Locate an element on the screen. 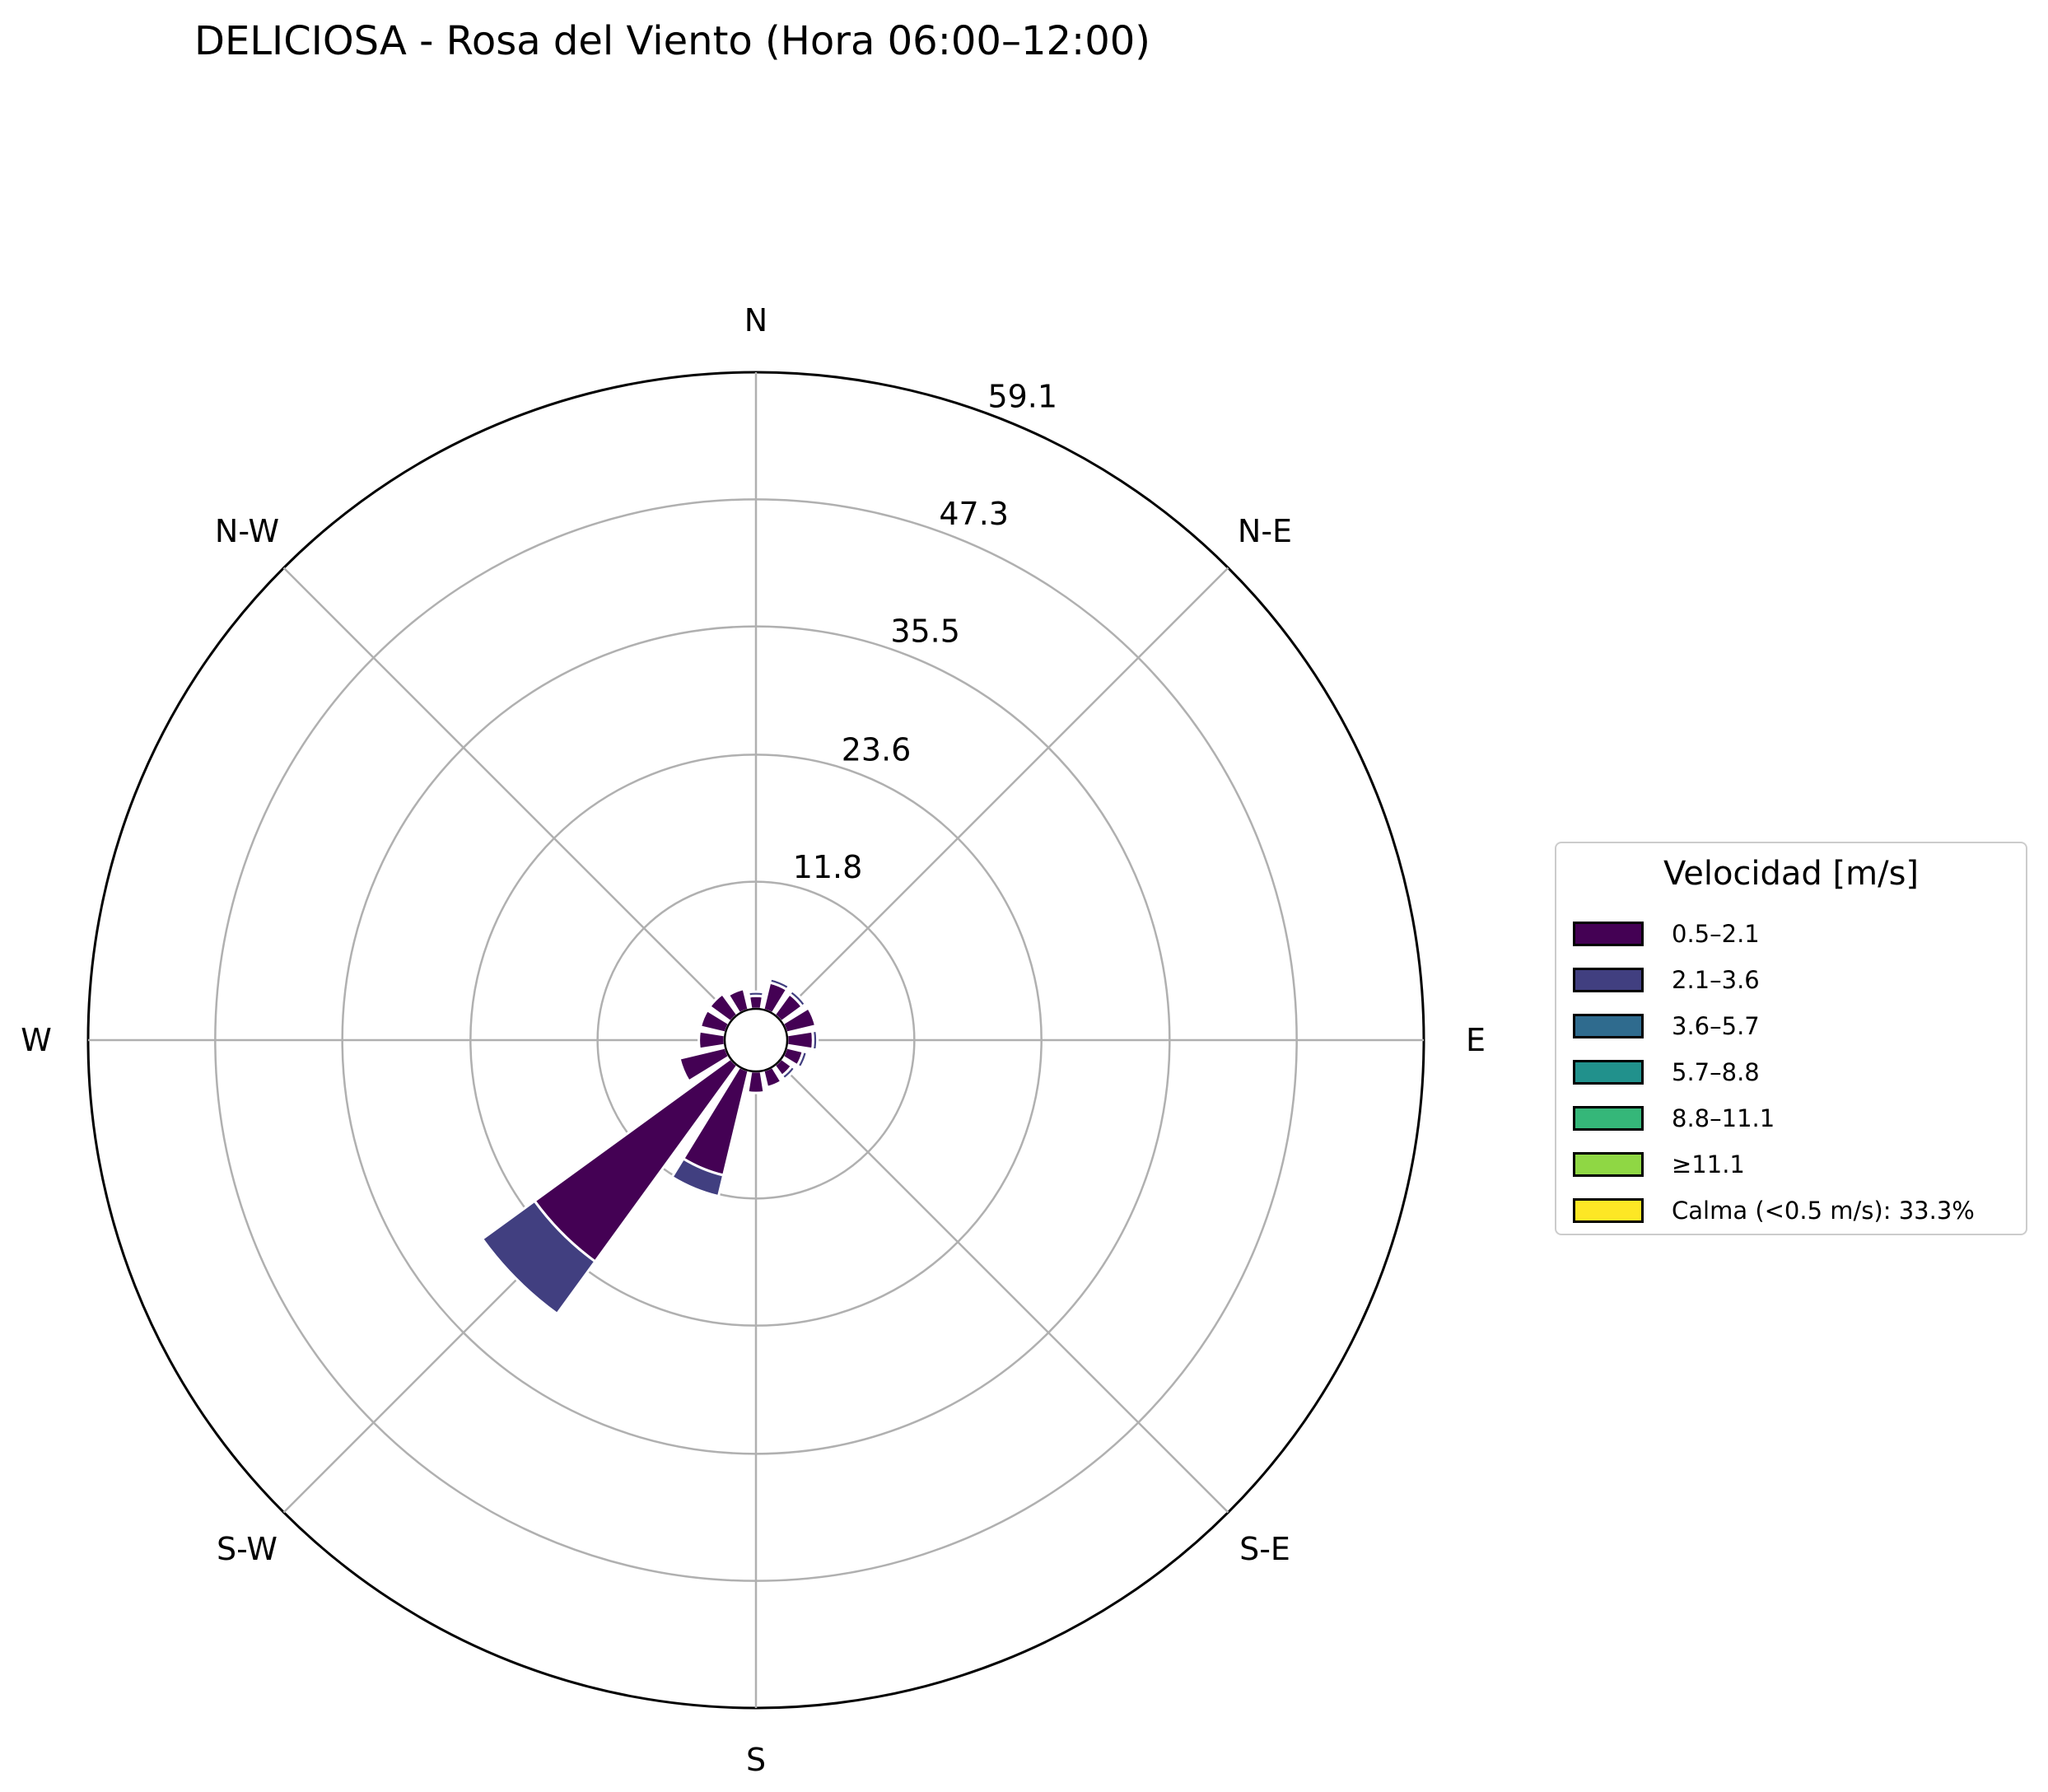  legend-label: 3.6–5.7 is located at coordinates (1716, 1026).